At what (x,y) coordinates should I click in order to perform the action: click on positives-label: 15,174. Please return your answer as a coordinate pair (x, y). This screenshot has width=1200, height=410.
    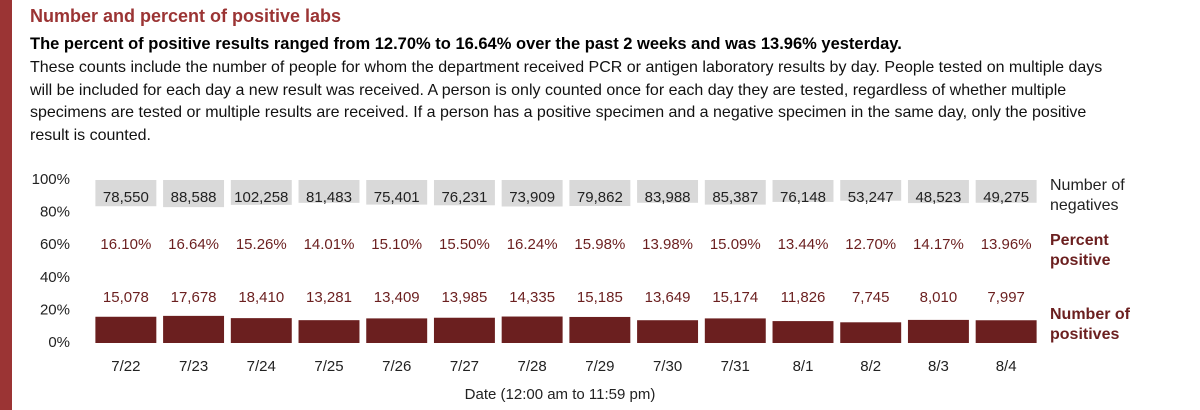
    Looking at the image, I should click on (735, 297).